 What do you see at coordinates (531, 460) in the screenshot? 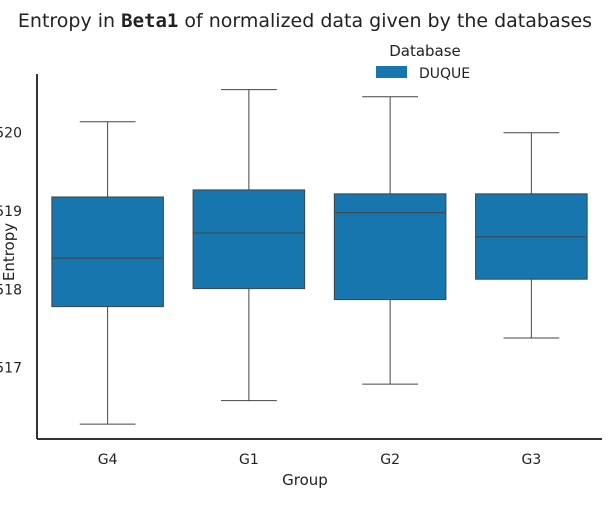
I see `x-tick-label: G3` at bounding box center [531, 460].